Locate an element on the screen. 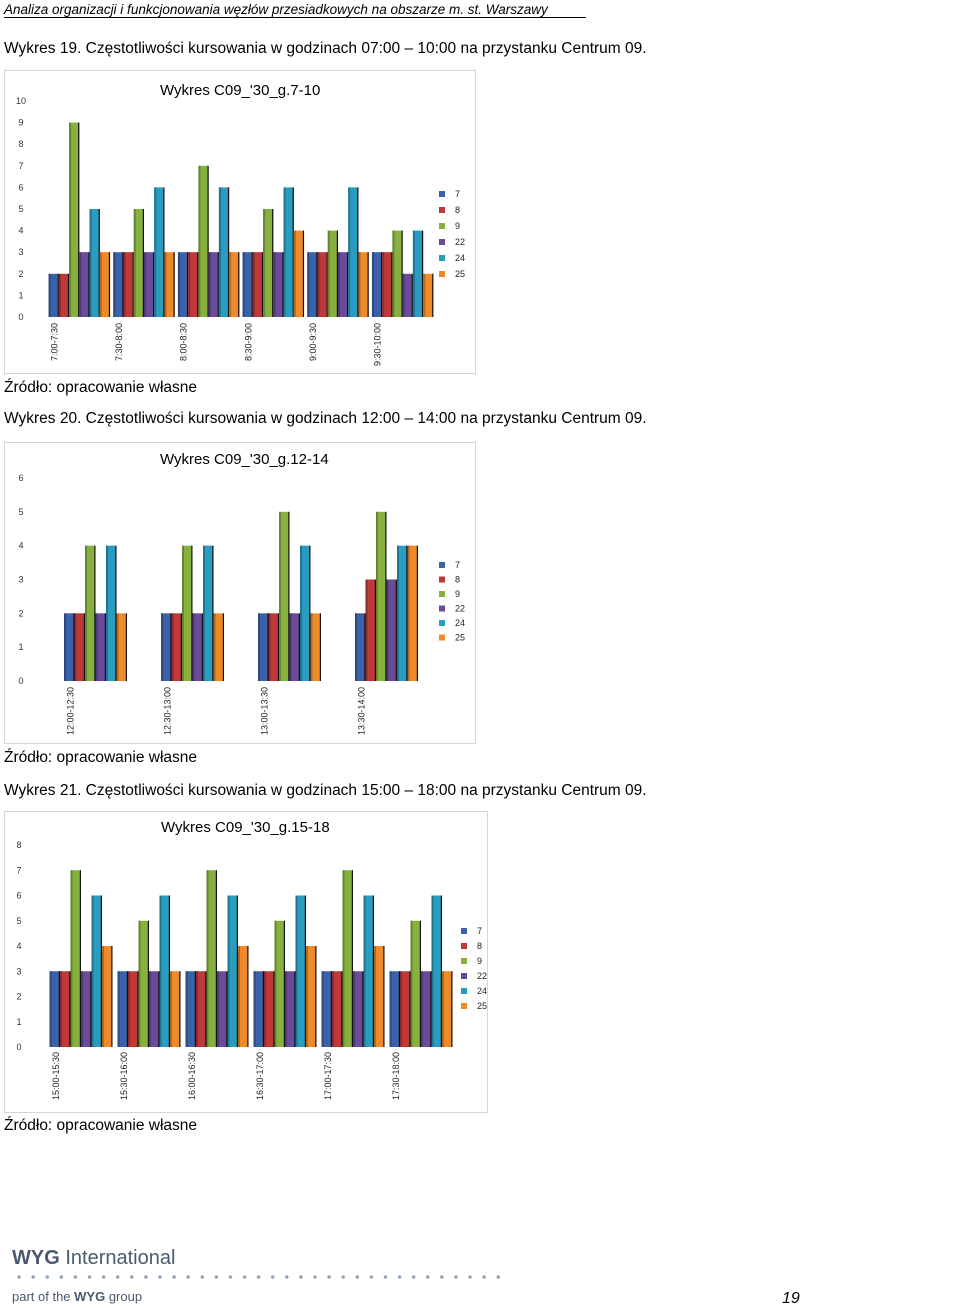 The image size is (960, 1308). legend-label: 8 is located at coordinates (479, 946).